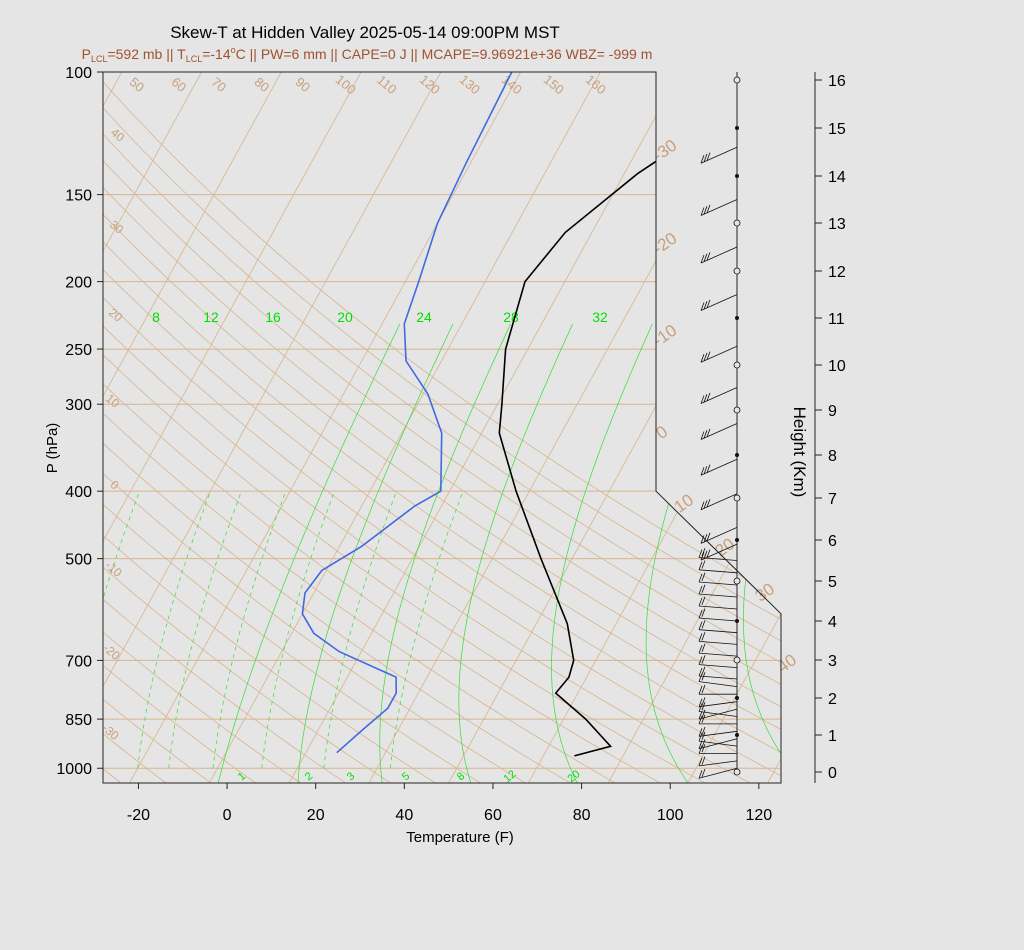  I want to click on height-tick-label: 12, so click(837, 272).